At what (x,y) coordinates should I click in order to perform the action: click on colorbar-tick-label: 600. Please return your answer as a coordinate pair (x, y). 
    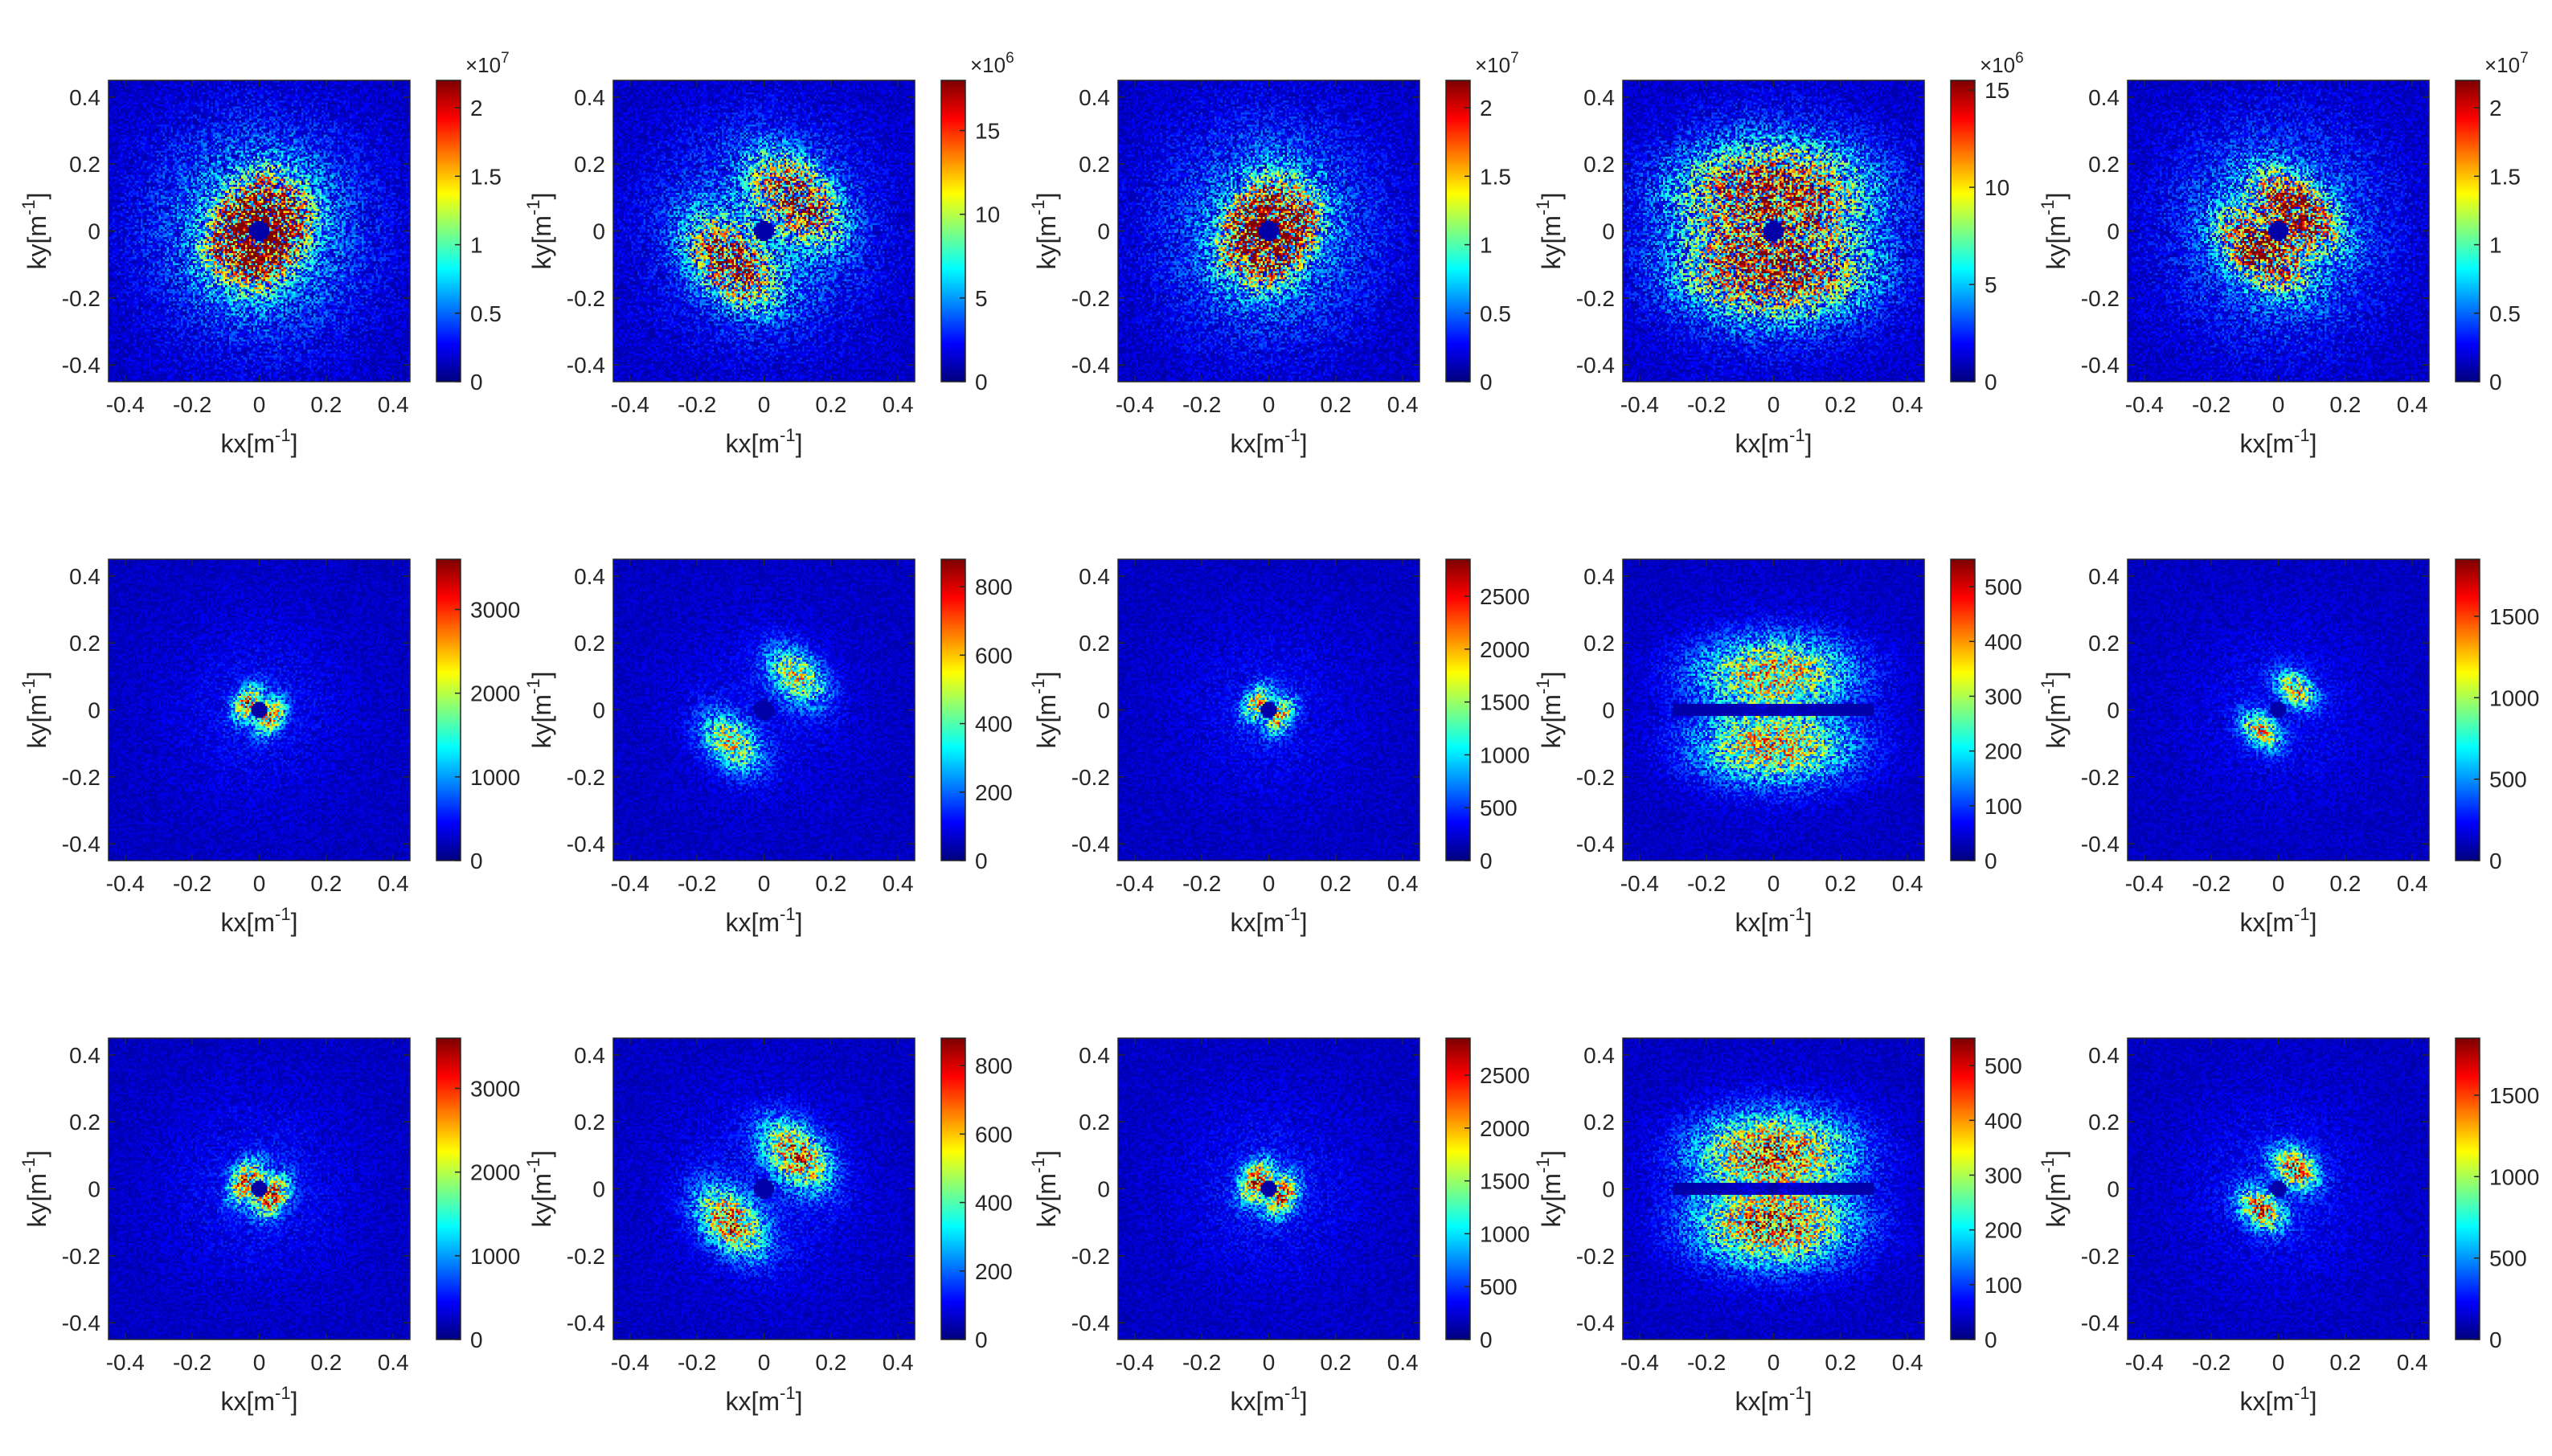
    Looking at the image, I should click on (994, 655).